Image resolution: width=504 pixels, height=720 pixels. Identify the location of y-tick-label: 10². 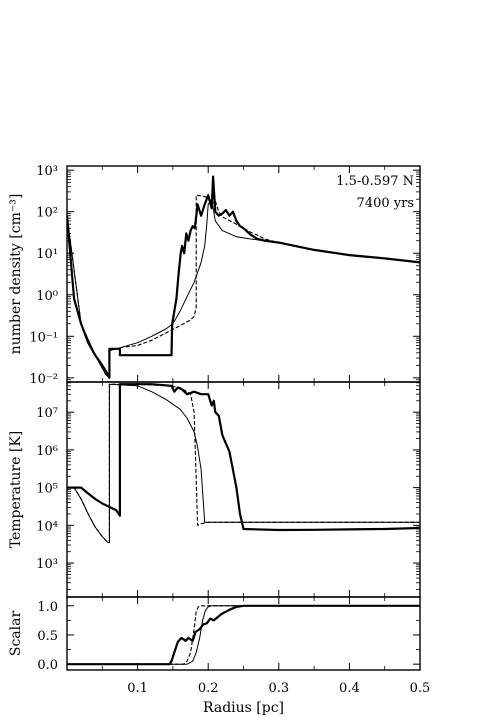
(47, 213).